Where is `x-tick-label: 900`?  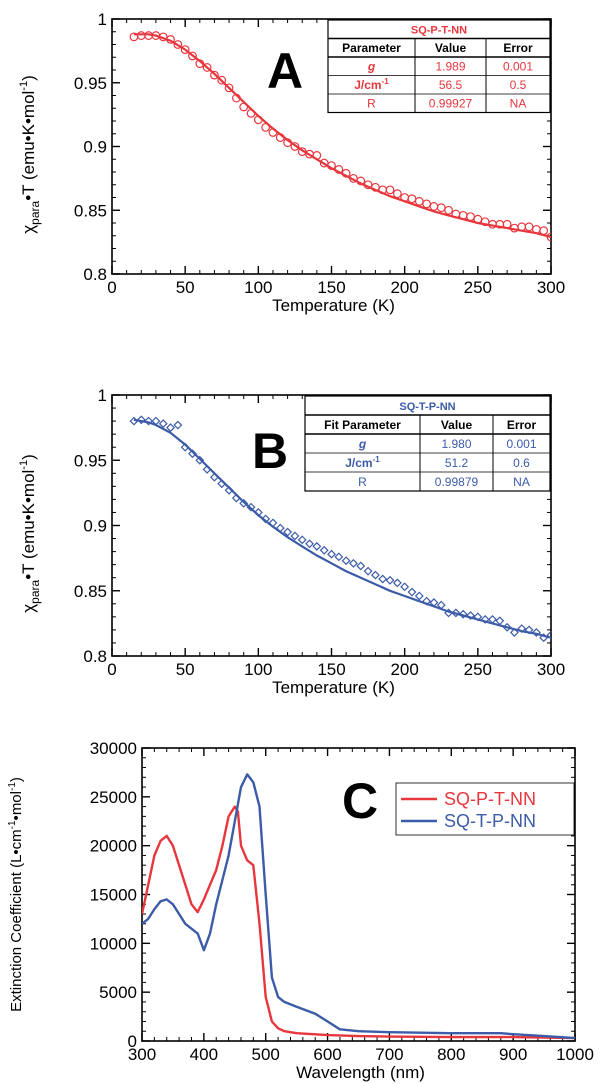 x-tick-label: 900 is located at coordinates (513, 1054).